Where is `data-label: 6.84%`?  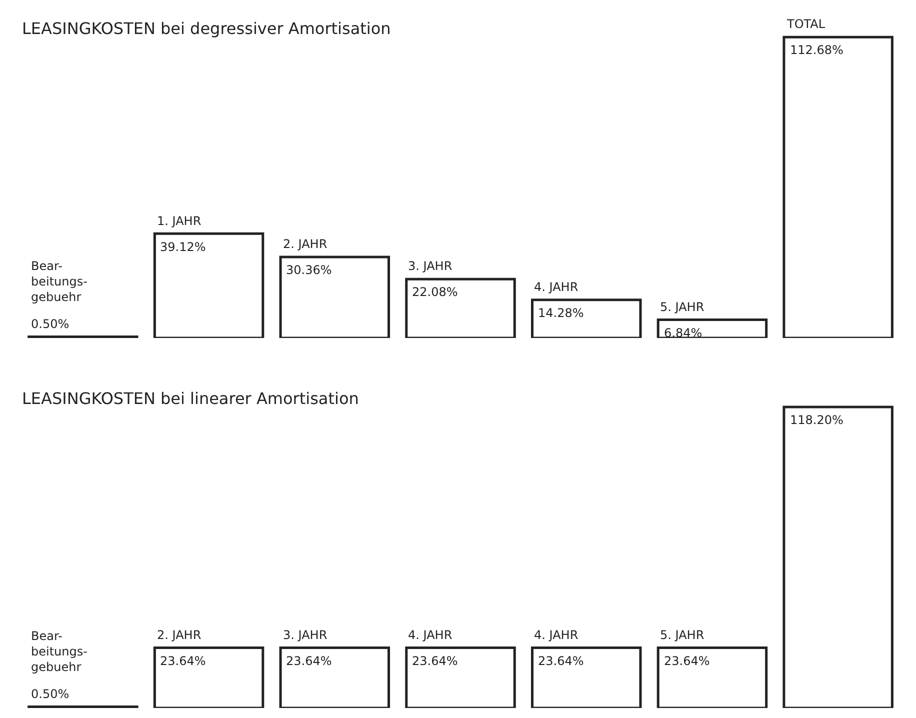 data-label: 6.84% is located at coordinates (683, 333).